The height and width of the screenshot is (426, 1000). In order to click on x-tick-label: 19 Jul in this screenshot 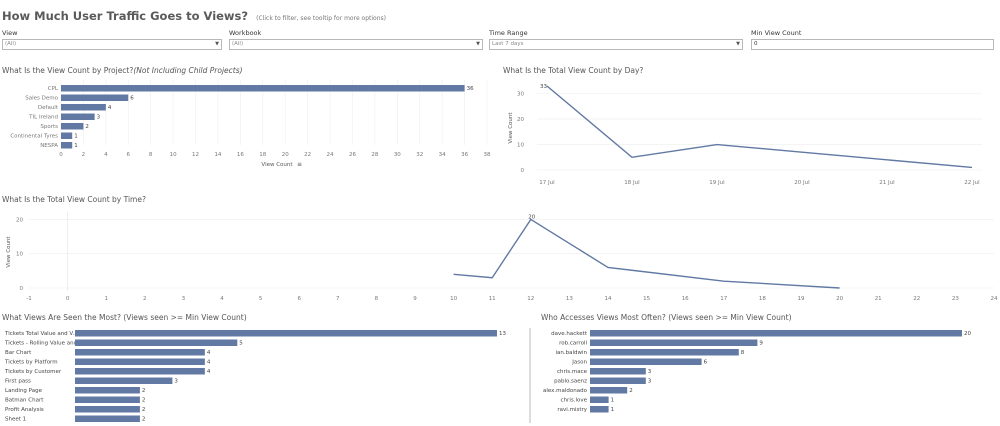, I will do `click(717, 183)`.